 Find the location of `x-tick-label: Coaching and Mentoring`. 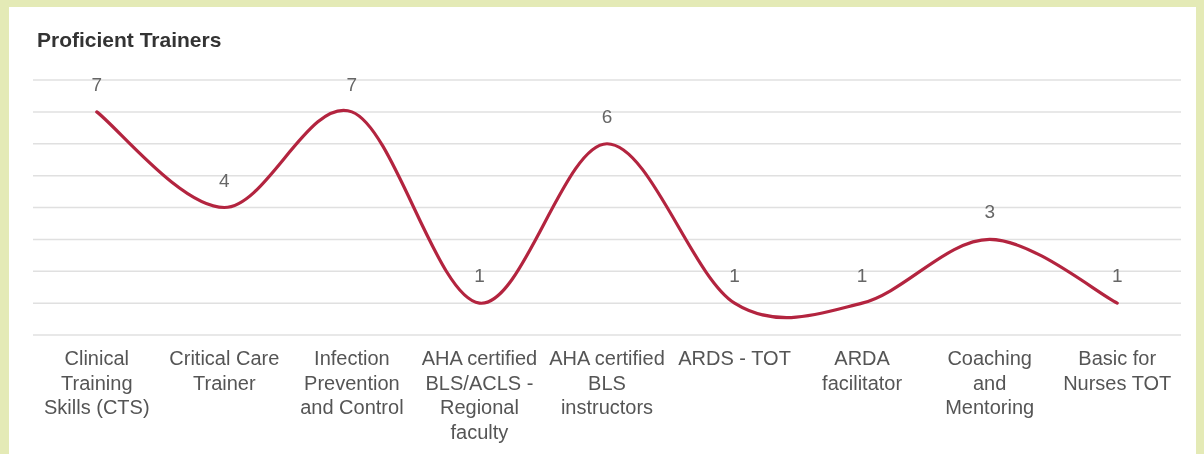

x-tick-label: Coaching and Mentoring is located at coordinates (990, 382).